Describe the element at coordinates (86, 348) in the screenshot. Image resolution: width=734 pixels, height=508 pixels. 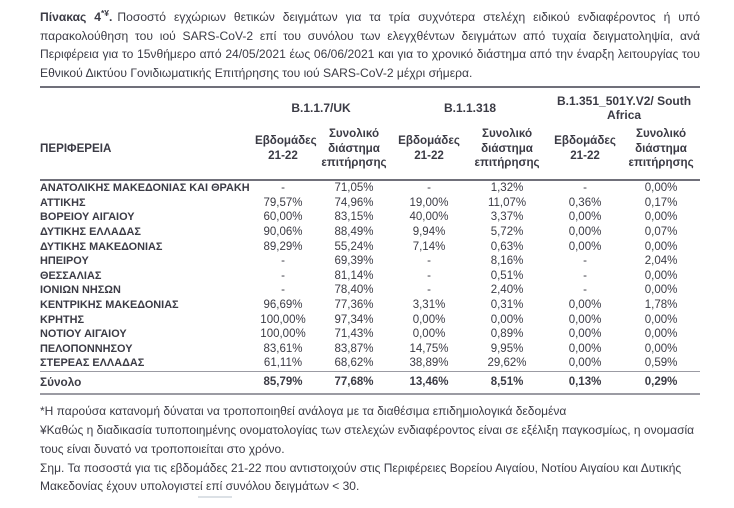
I see `region-cell: ΠΕΛΟΠΟΝΝΗΣΟΥ` at that location.